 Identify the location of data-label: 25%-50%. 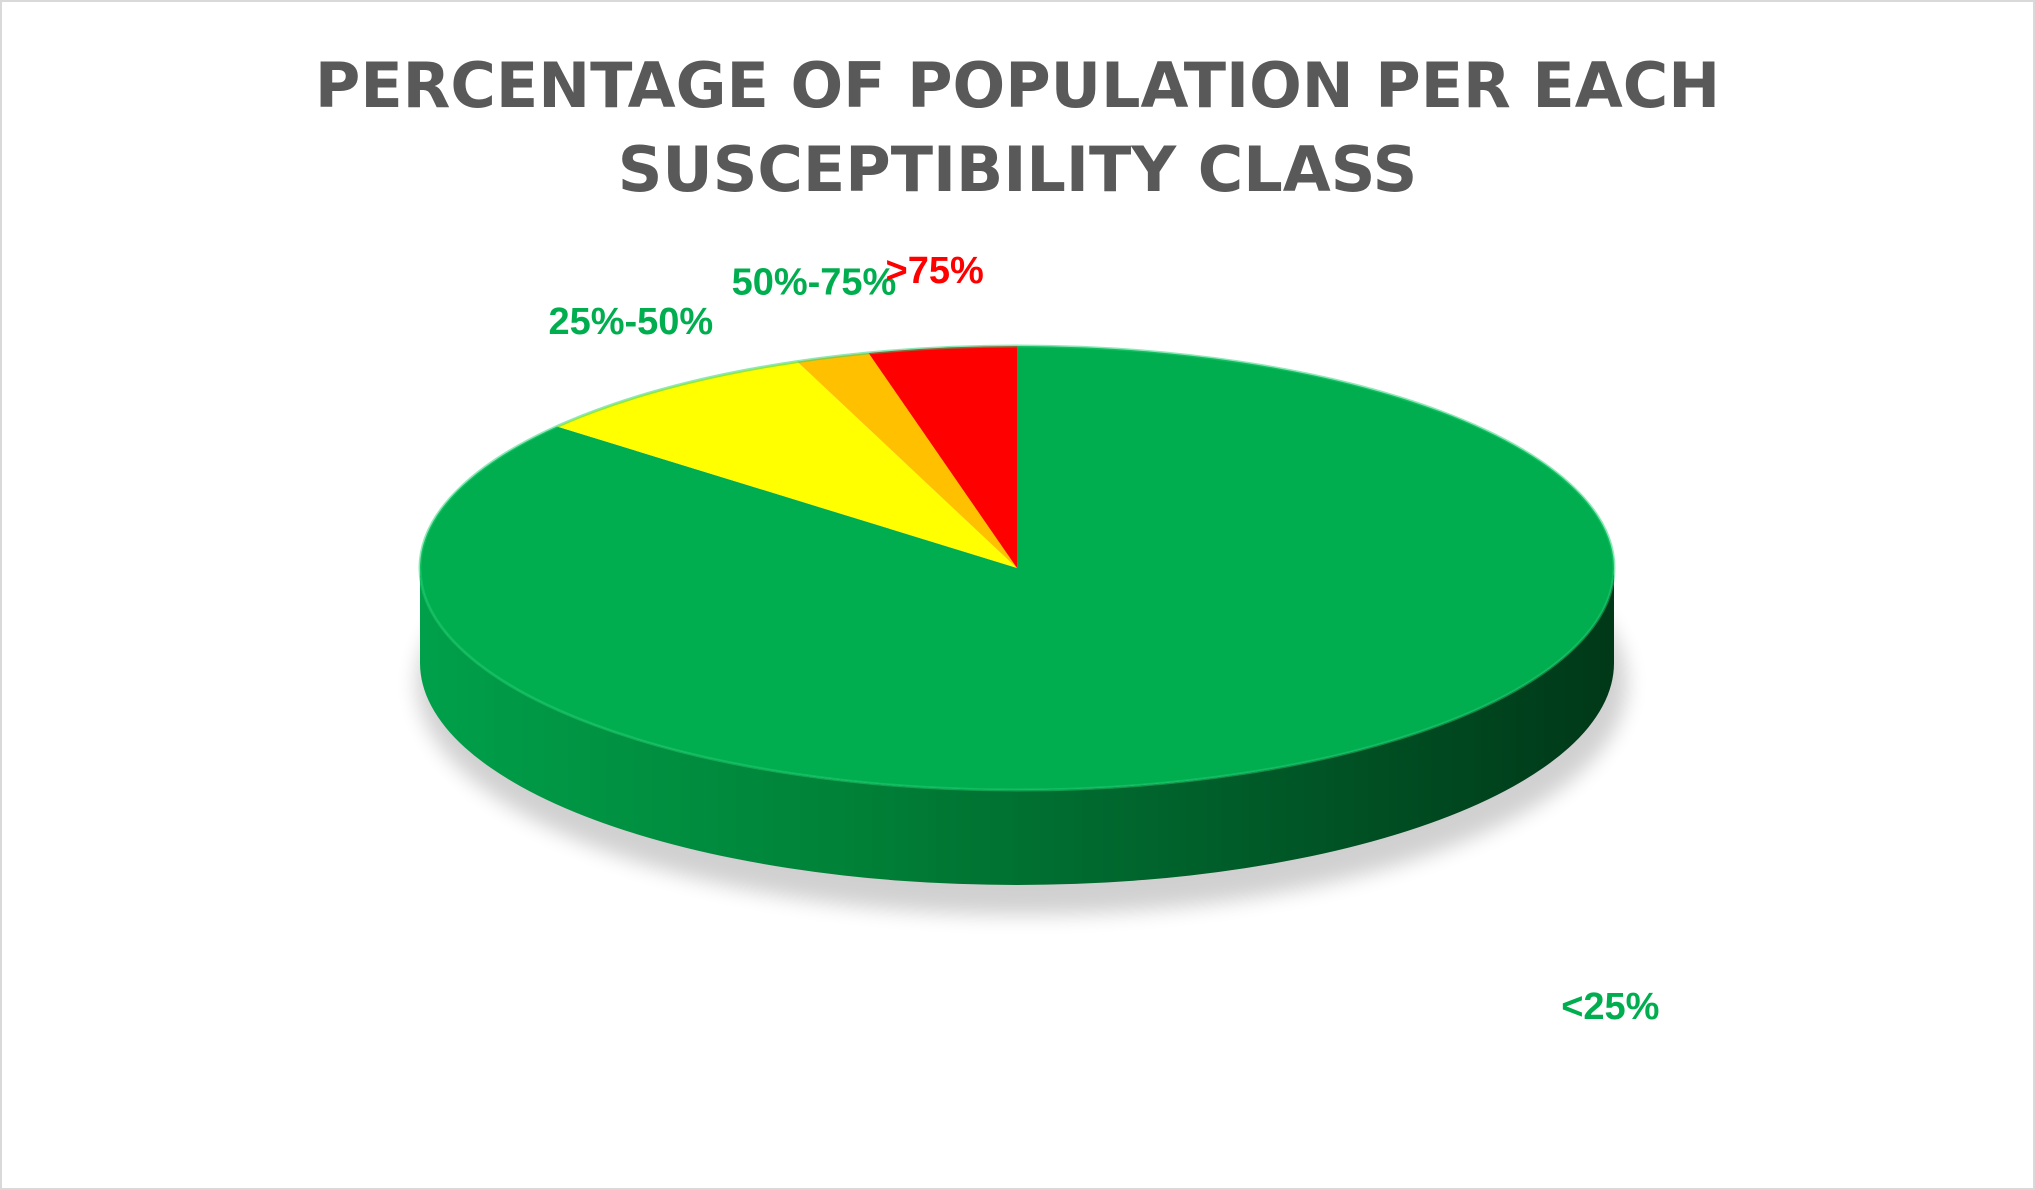
(630, 322).